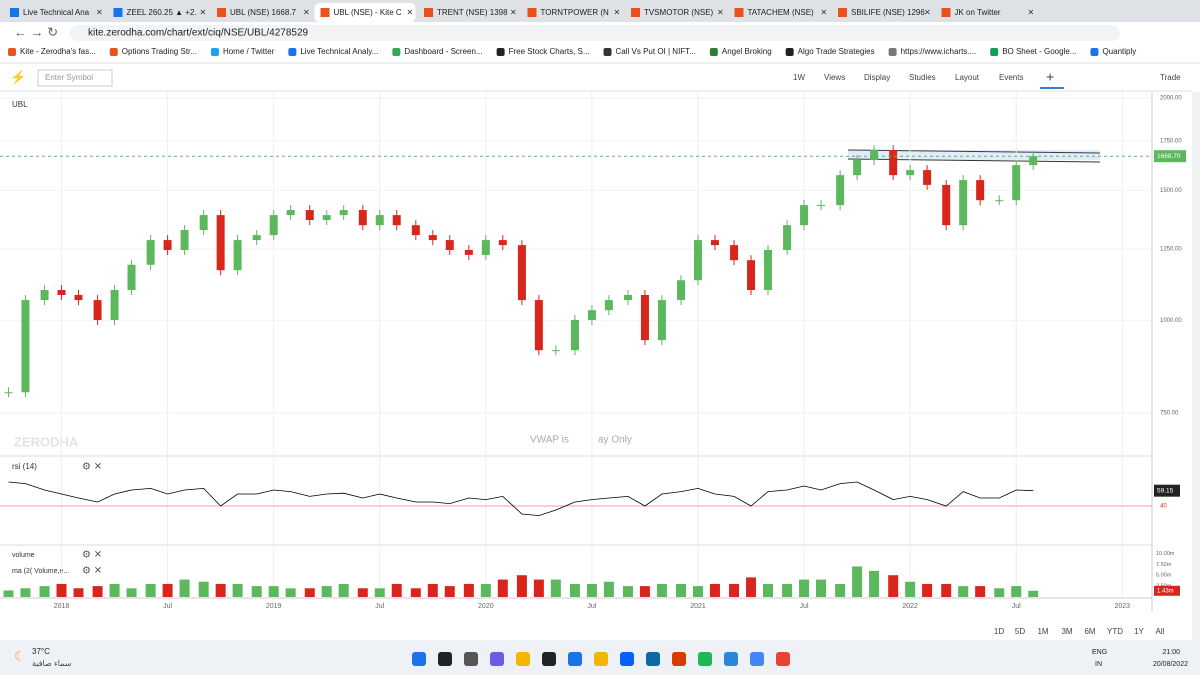 The height and width of the screenshot is (680, 1200). I want to click on tab-title: JK on Twitter, so click(978, 12).